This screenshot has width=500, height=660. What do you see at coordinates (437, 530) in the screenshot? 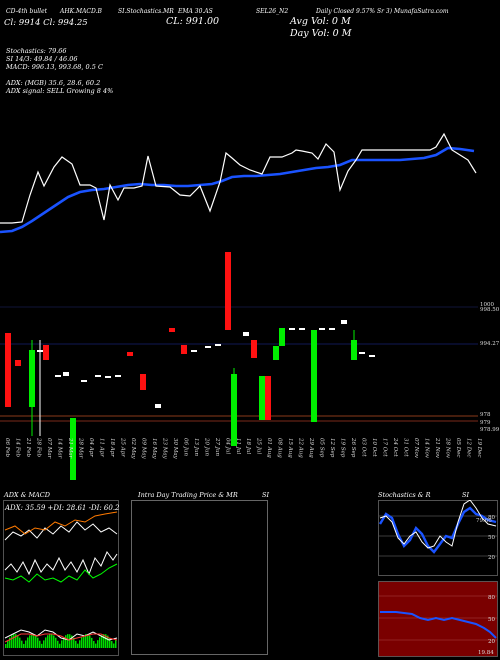
I see `stoch-k-line` at bounding box center [437, 530].